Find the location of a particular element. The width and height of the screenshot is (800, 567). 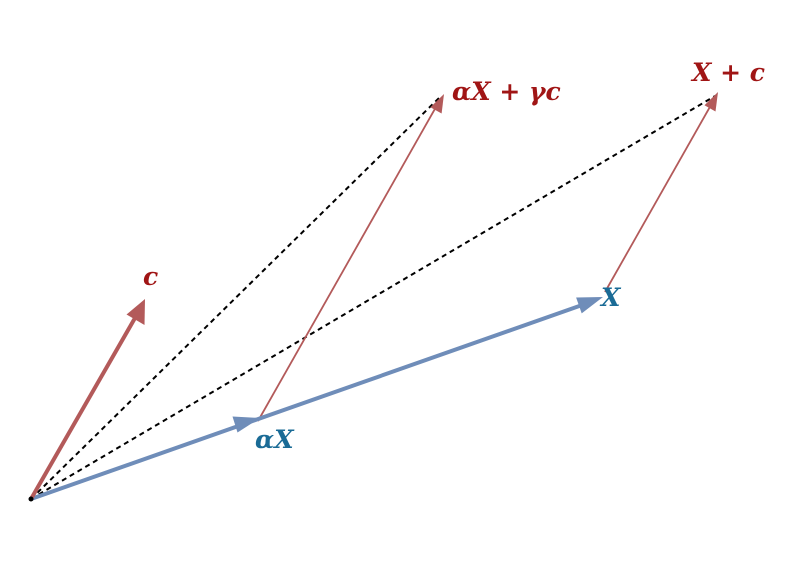

arrowhead-alphaX-plus-gammac is located at coordinates (437, 104).